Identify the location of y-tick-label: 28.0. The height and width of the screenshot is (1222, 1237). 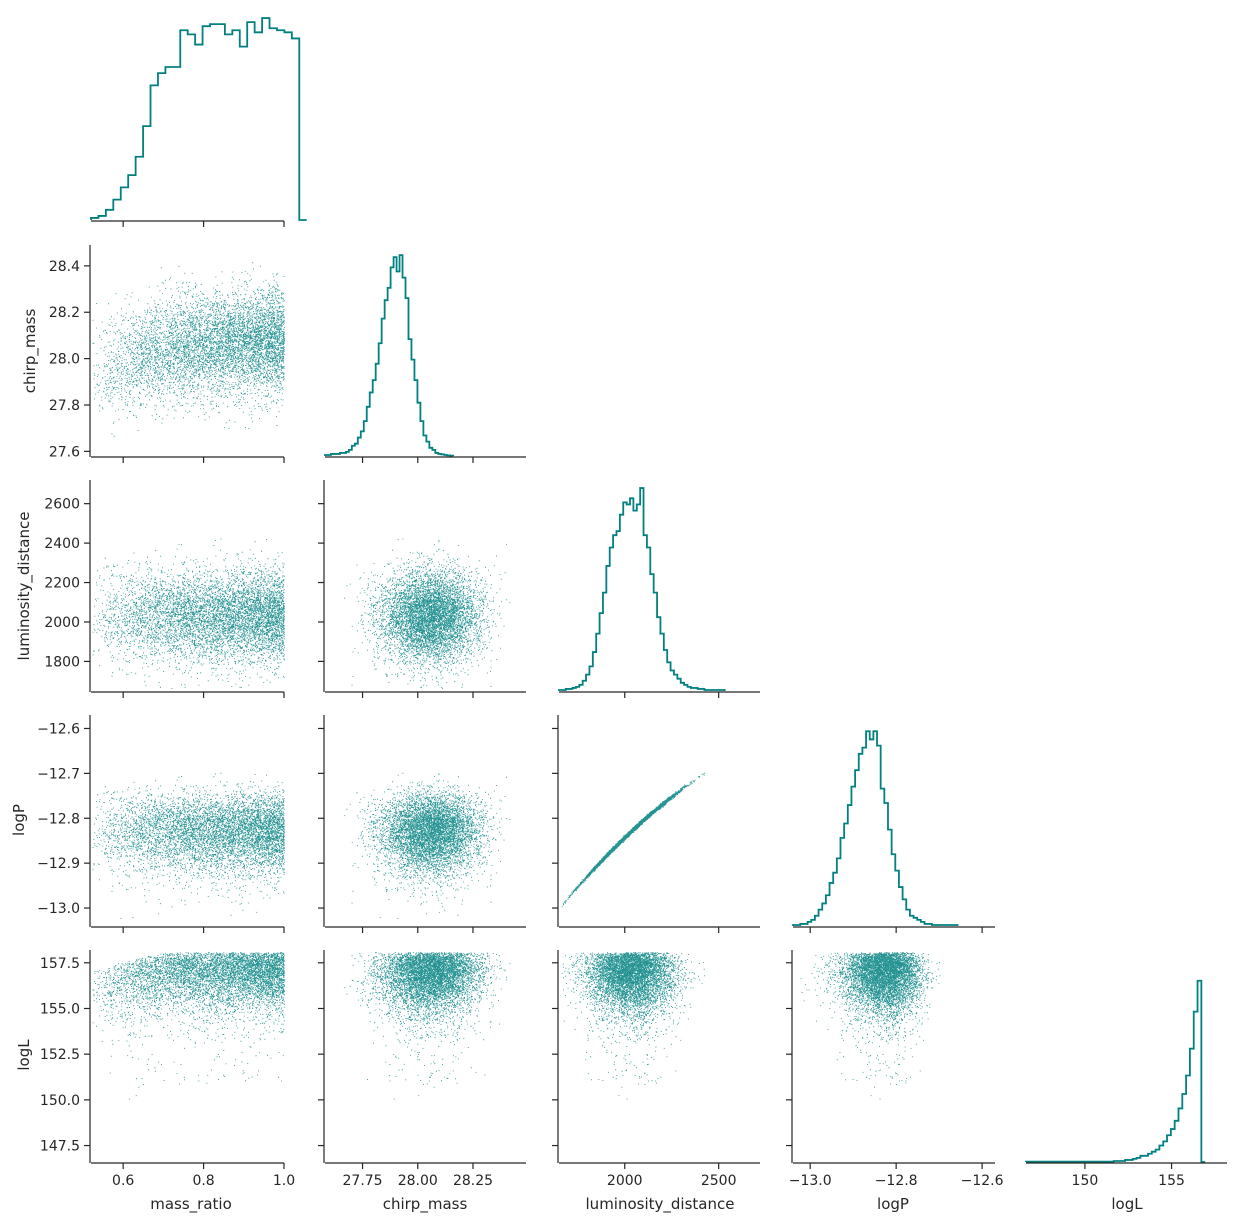
(64, 360).